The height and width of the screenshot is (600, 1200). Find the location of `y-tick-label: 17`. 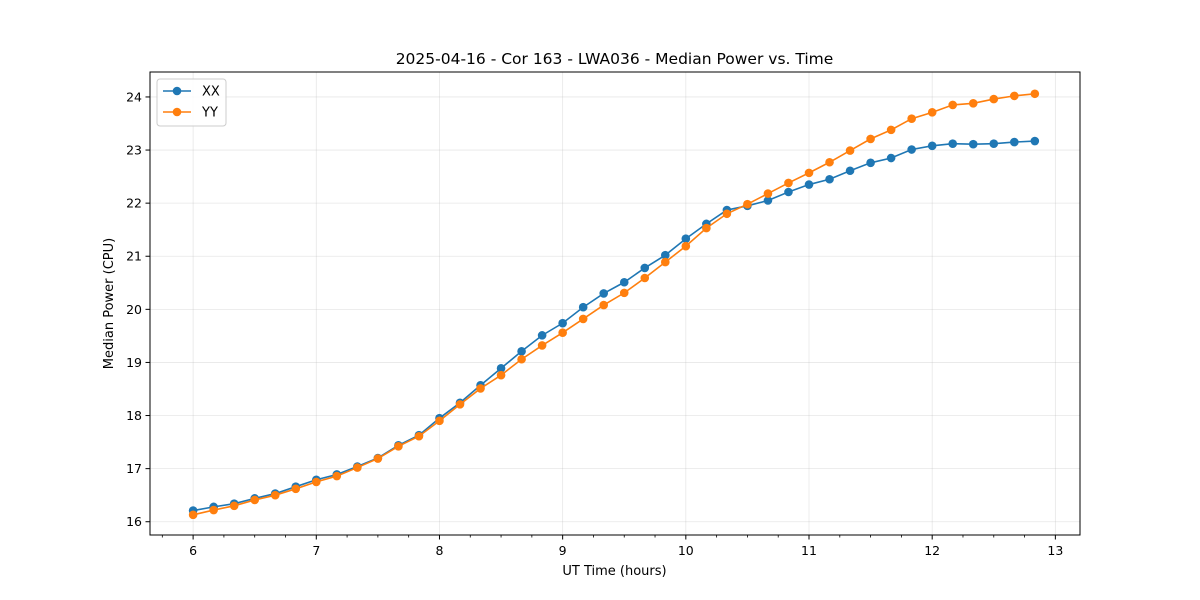

y-tick-label: 17 is located at coordinates (134, 468).